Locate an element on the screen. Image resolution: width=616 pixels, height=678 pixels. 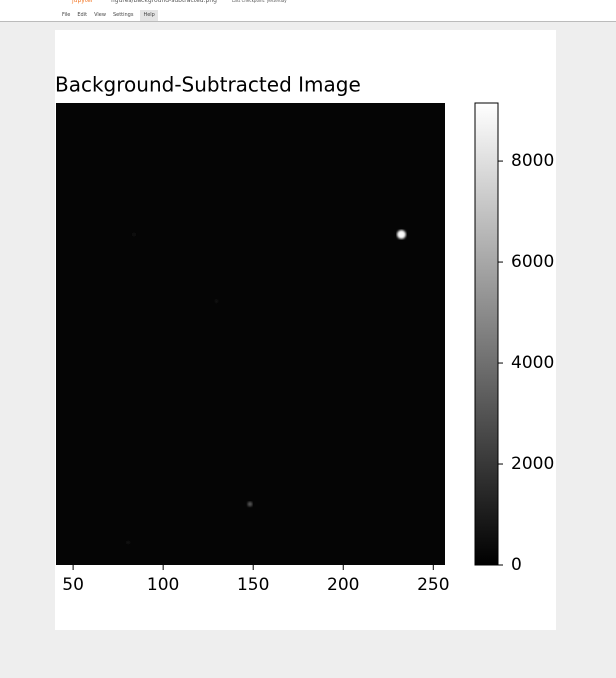
menu-item: Settings is located at coordinates (123, 15).